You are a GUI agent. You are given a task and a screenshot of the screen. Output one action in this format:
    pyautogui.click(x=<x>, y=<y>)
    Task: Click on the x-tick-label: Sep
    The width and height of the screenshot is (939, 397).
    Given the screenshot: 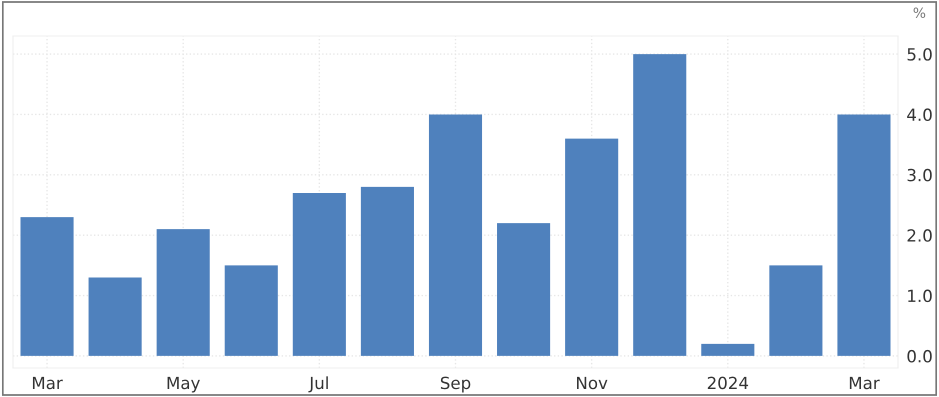 What is the action you would take?
    pyautogui.click(x=455, y=384)
    